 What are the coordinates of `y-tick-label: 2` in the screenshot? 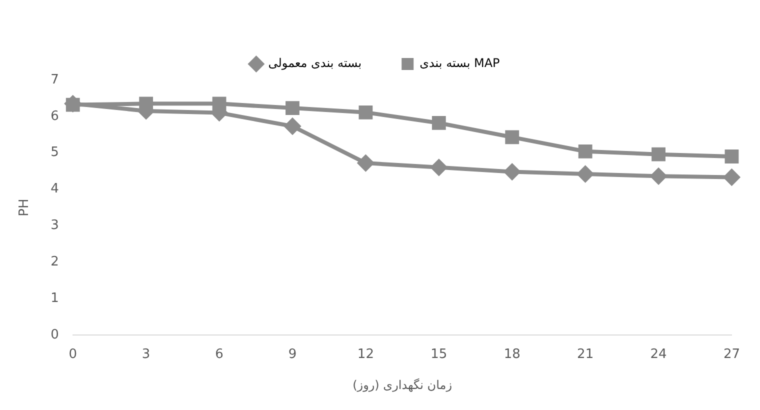 It's located at (54, 262).